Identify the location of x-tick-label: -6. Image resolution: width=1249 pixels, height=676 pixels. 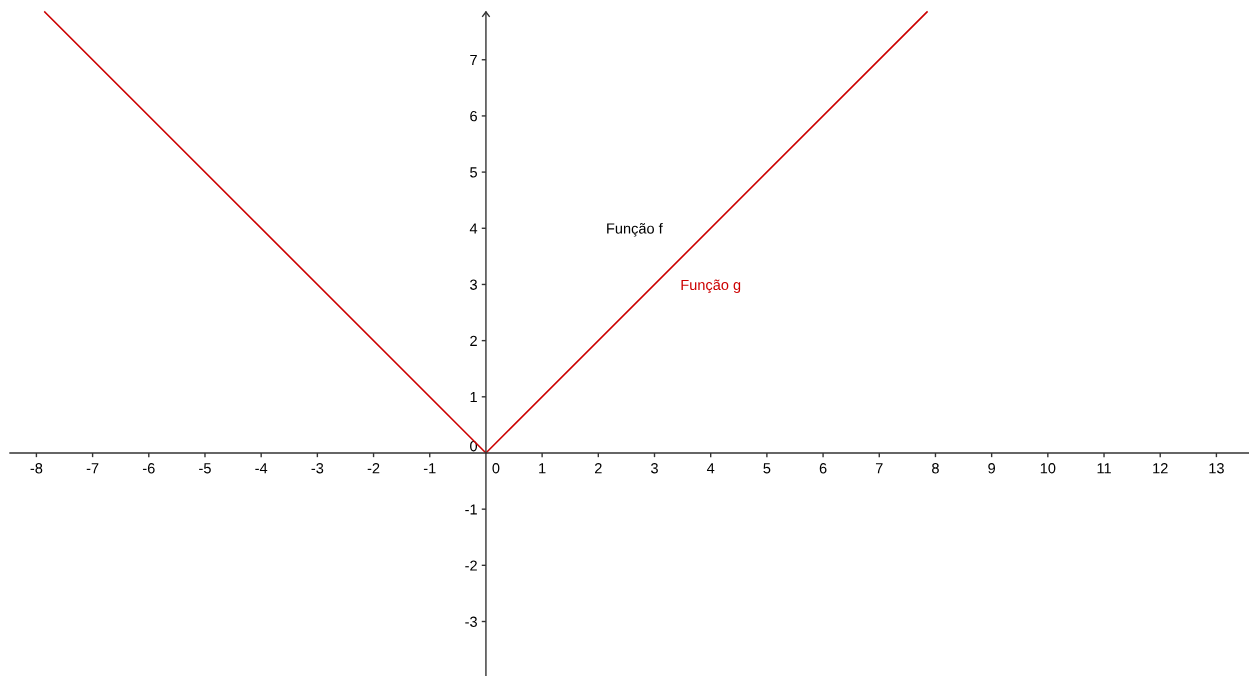
(148, 468).